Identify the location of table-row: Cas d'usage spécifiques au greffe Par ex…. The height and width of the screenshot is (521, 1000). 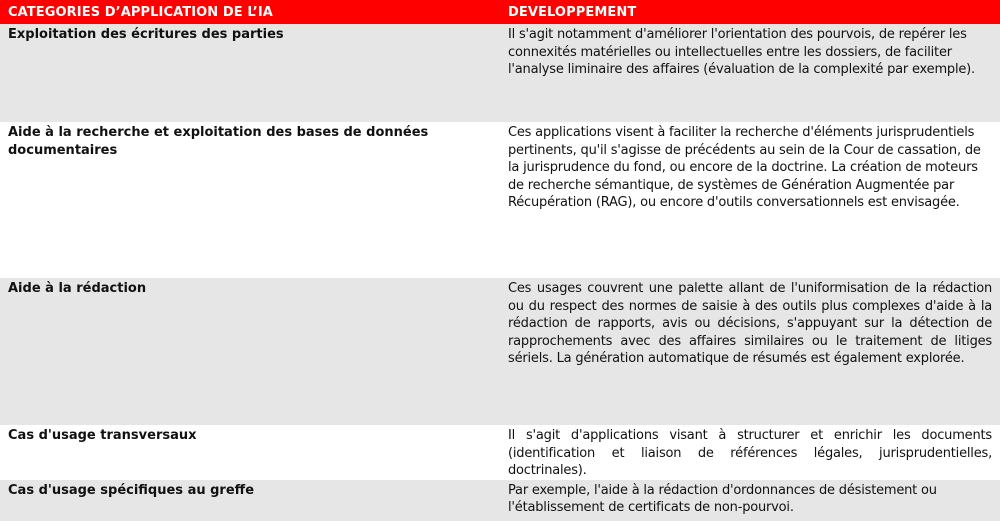
(500, 500).